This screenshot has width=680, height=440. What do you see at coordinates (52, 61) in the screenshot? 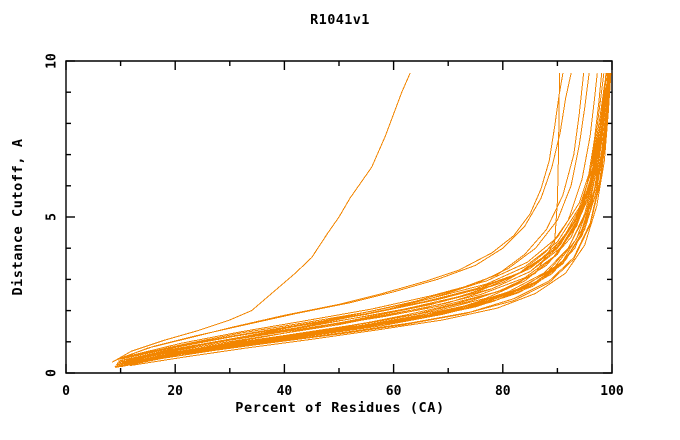
I see `y-tick-label: 10` at bounding box center [52, 61].